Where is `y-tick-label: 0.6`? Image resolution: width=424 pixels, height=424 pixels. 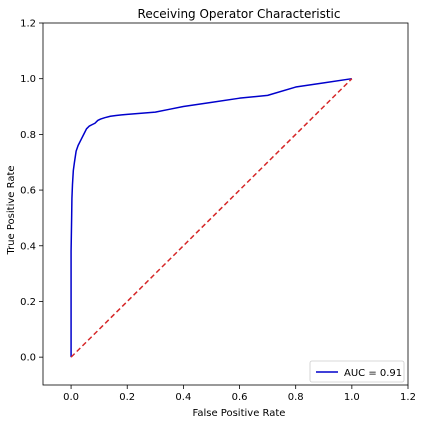 y-tick-label: 0.6 is located at coordinates (28, 191).